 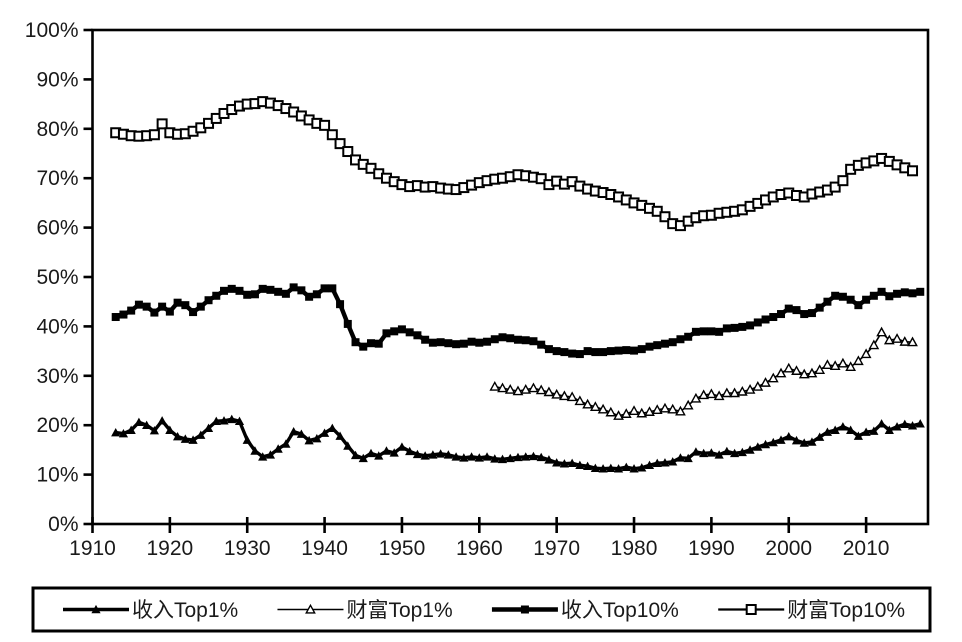 I want to click on legend-entry-收入Top1%: 收入Top1%, so click(x=150, y=610).